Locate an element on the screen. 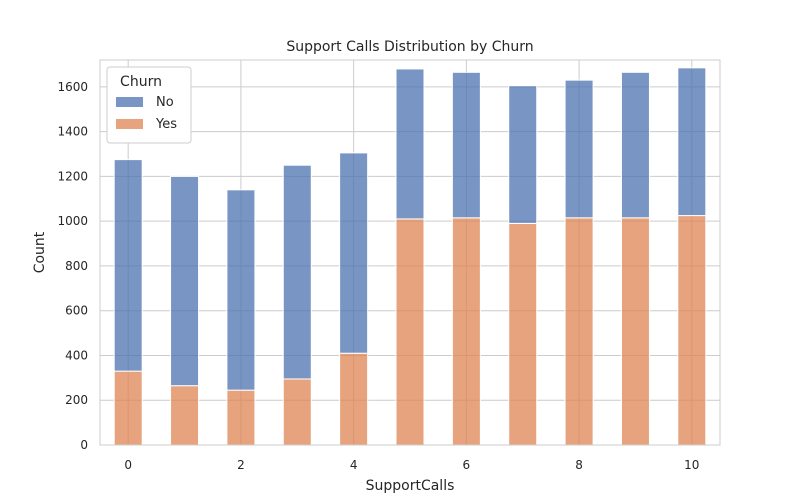 Image resolution: width=800 pixels, height=500 pixels. y-tick-label-0: 0 is located at coordinates (84, 445).